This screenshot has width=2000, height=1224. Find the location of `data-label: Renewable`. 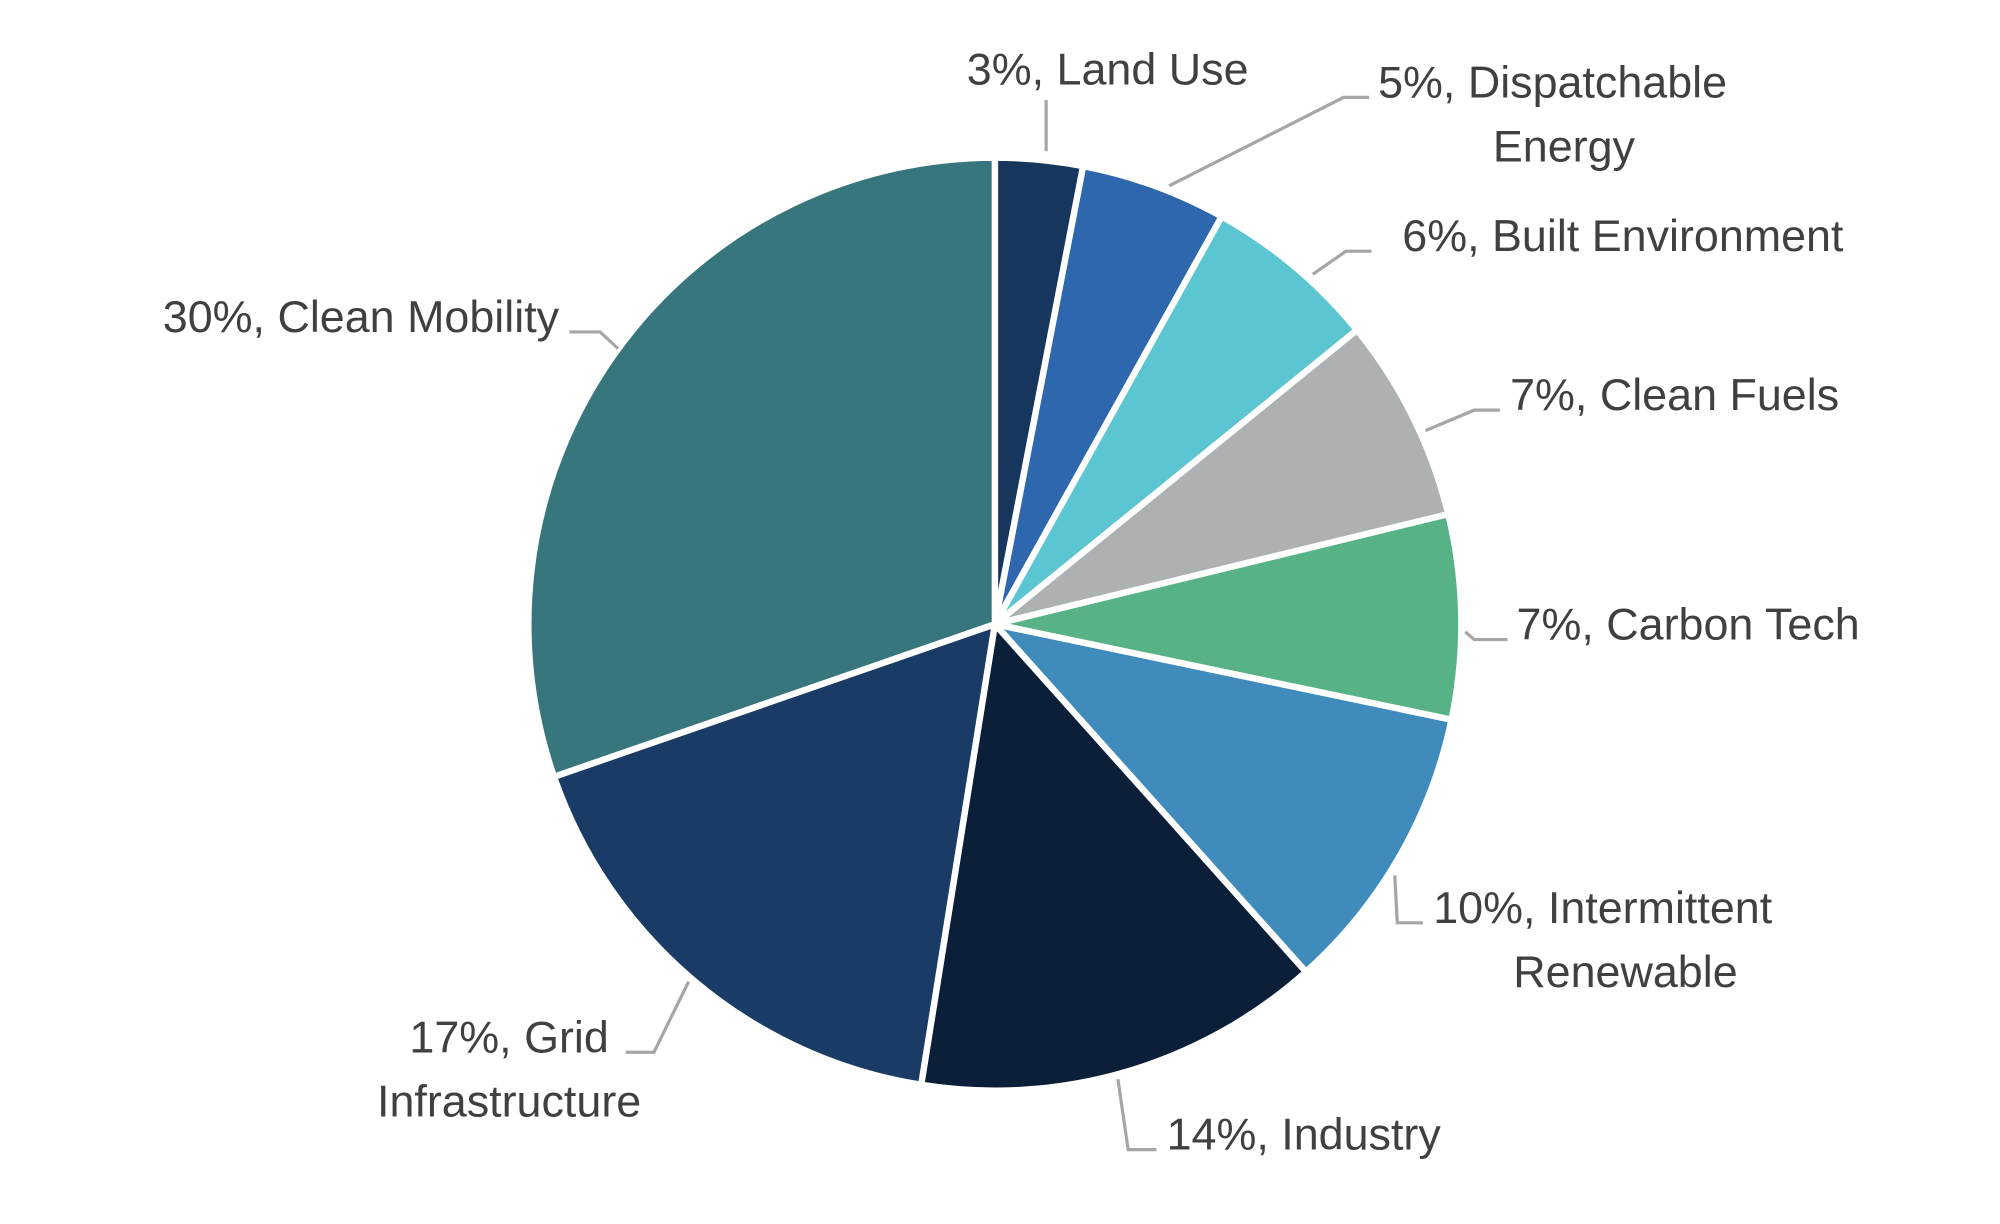

data-label: Renewable is located at coordinates (1625, 971).